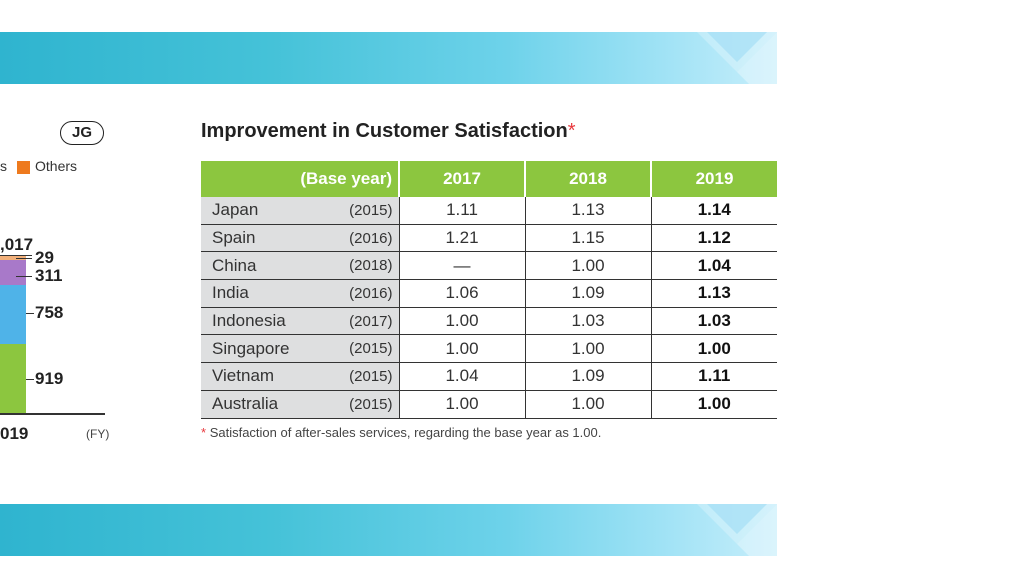  I want to click on value-2017: 1.04, so click(462, 376).